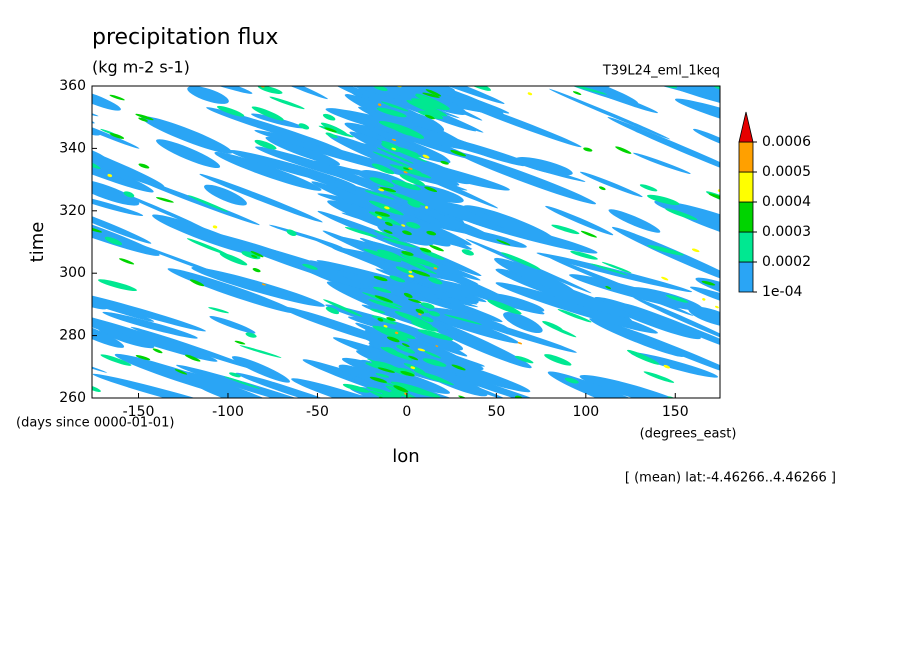 This screenshot has height=654, width=904. Describe the element at coordinates (72, 273) in the screenshot. I see `y-tick-label: 300` at that location.